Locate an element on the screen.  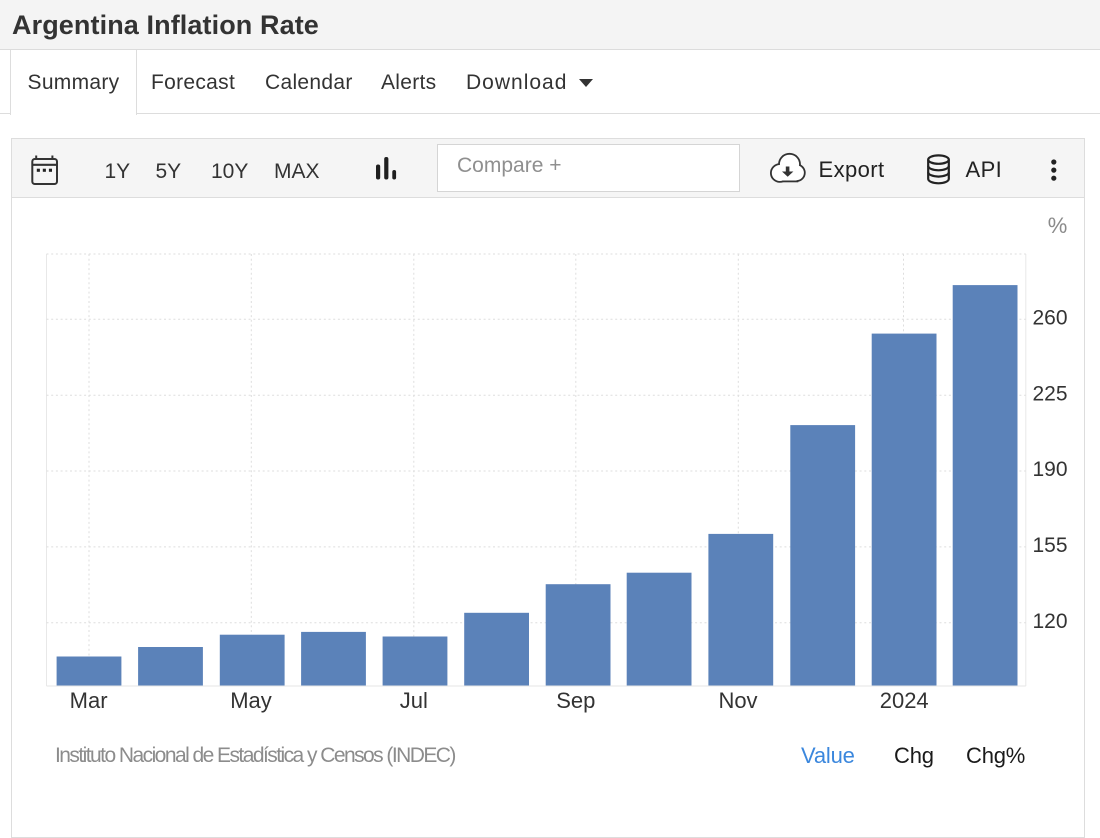
svg-text: 120 is located at coordinates (1050, 621).